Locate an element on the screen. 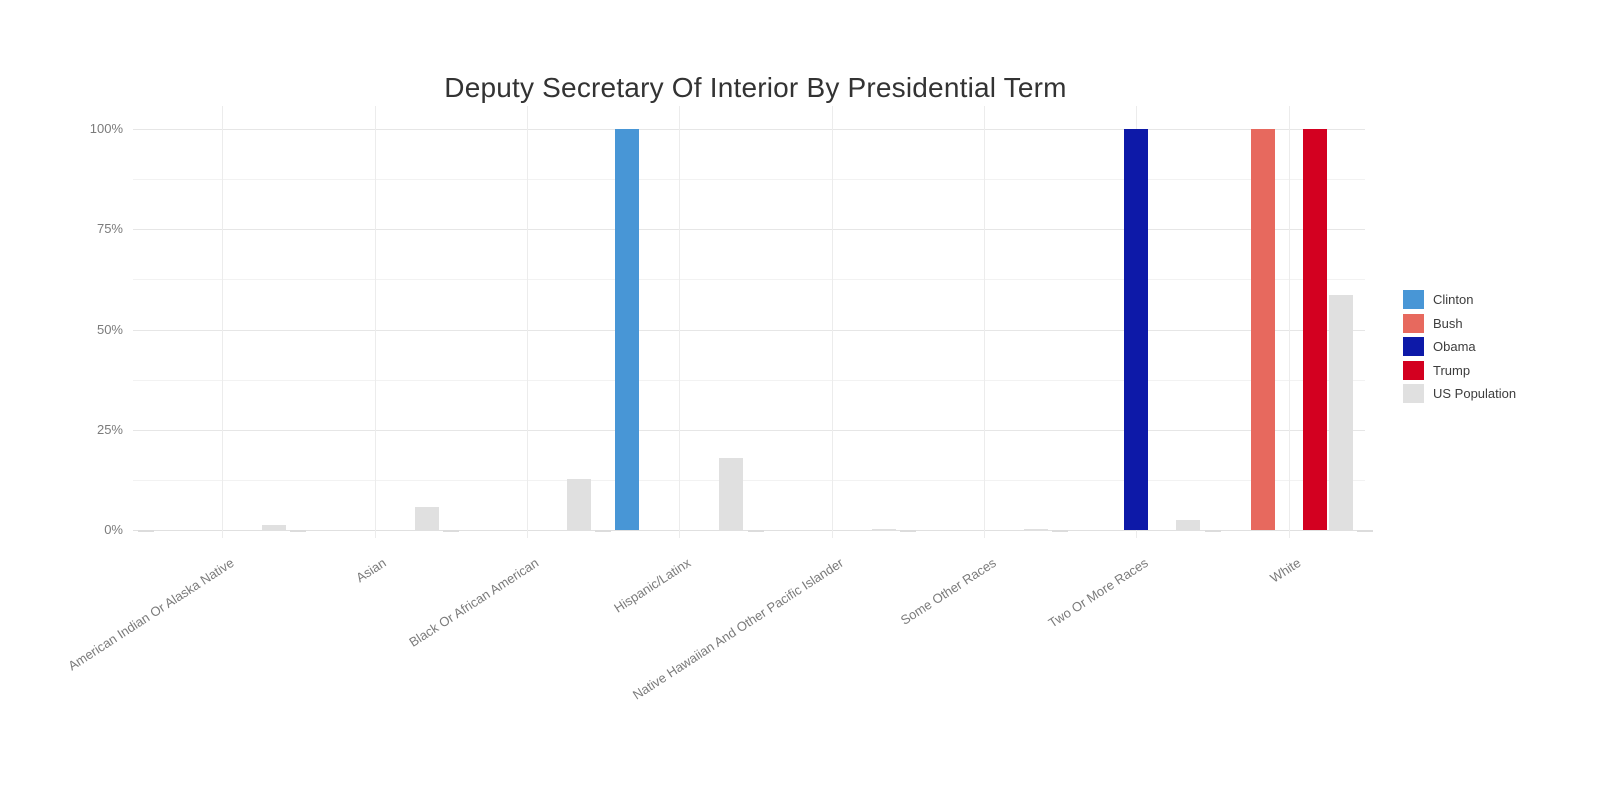  bar-us-population-two-or-more-races is located at coordinates (1188, 524).